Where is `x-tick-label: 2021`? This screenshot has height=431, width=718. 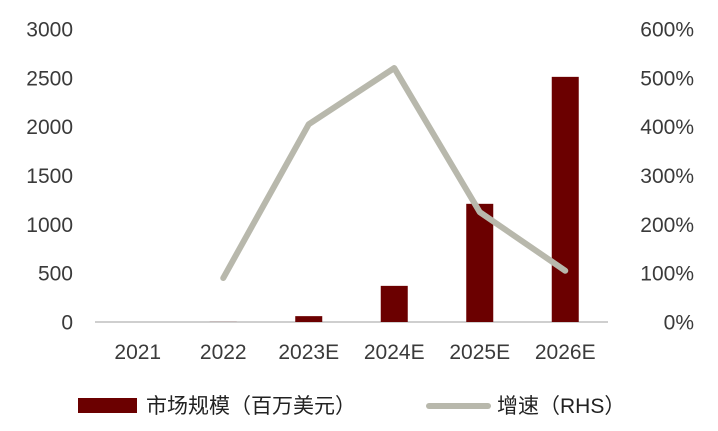
x-tick-label: 2021 is located at coordinates (137, 352).